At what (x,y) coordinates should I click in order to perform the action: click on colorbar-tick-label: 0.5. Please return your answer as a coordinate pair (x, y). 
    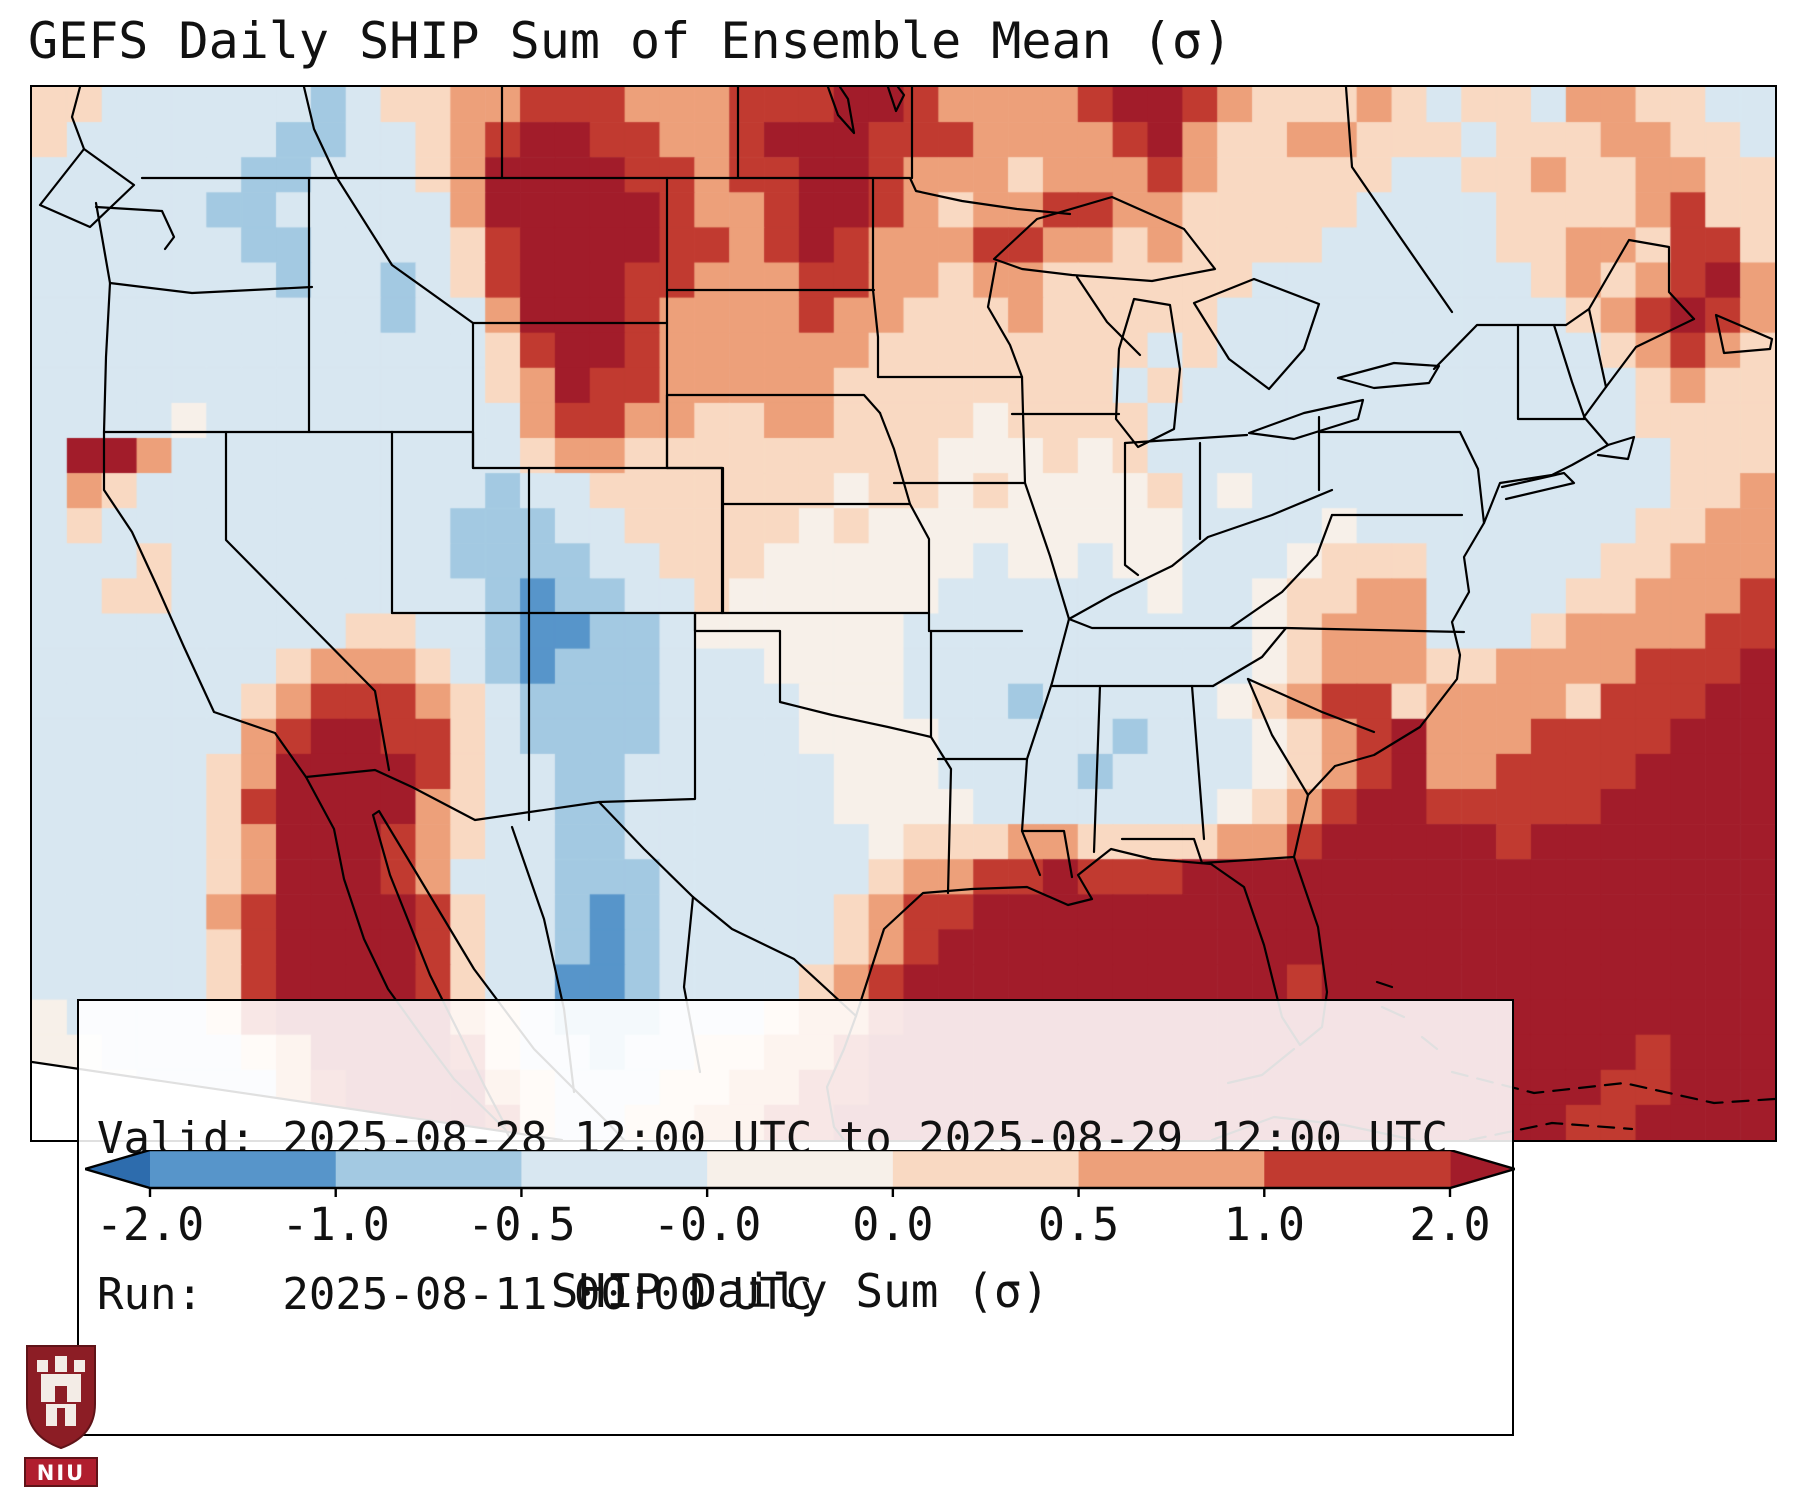
    Looking at the image, I should click on (1078, 1224).